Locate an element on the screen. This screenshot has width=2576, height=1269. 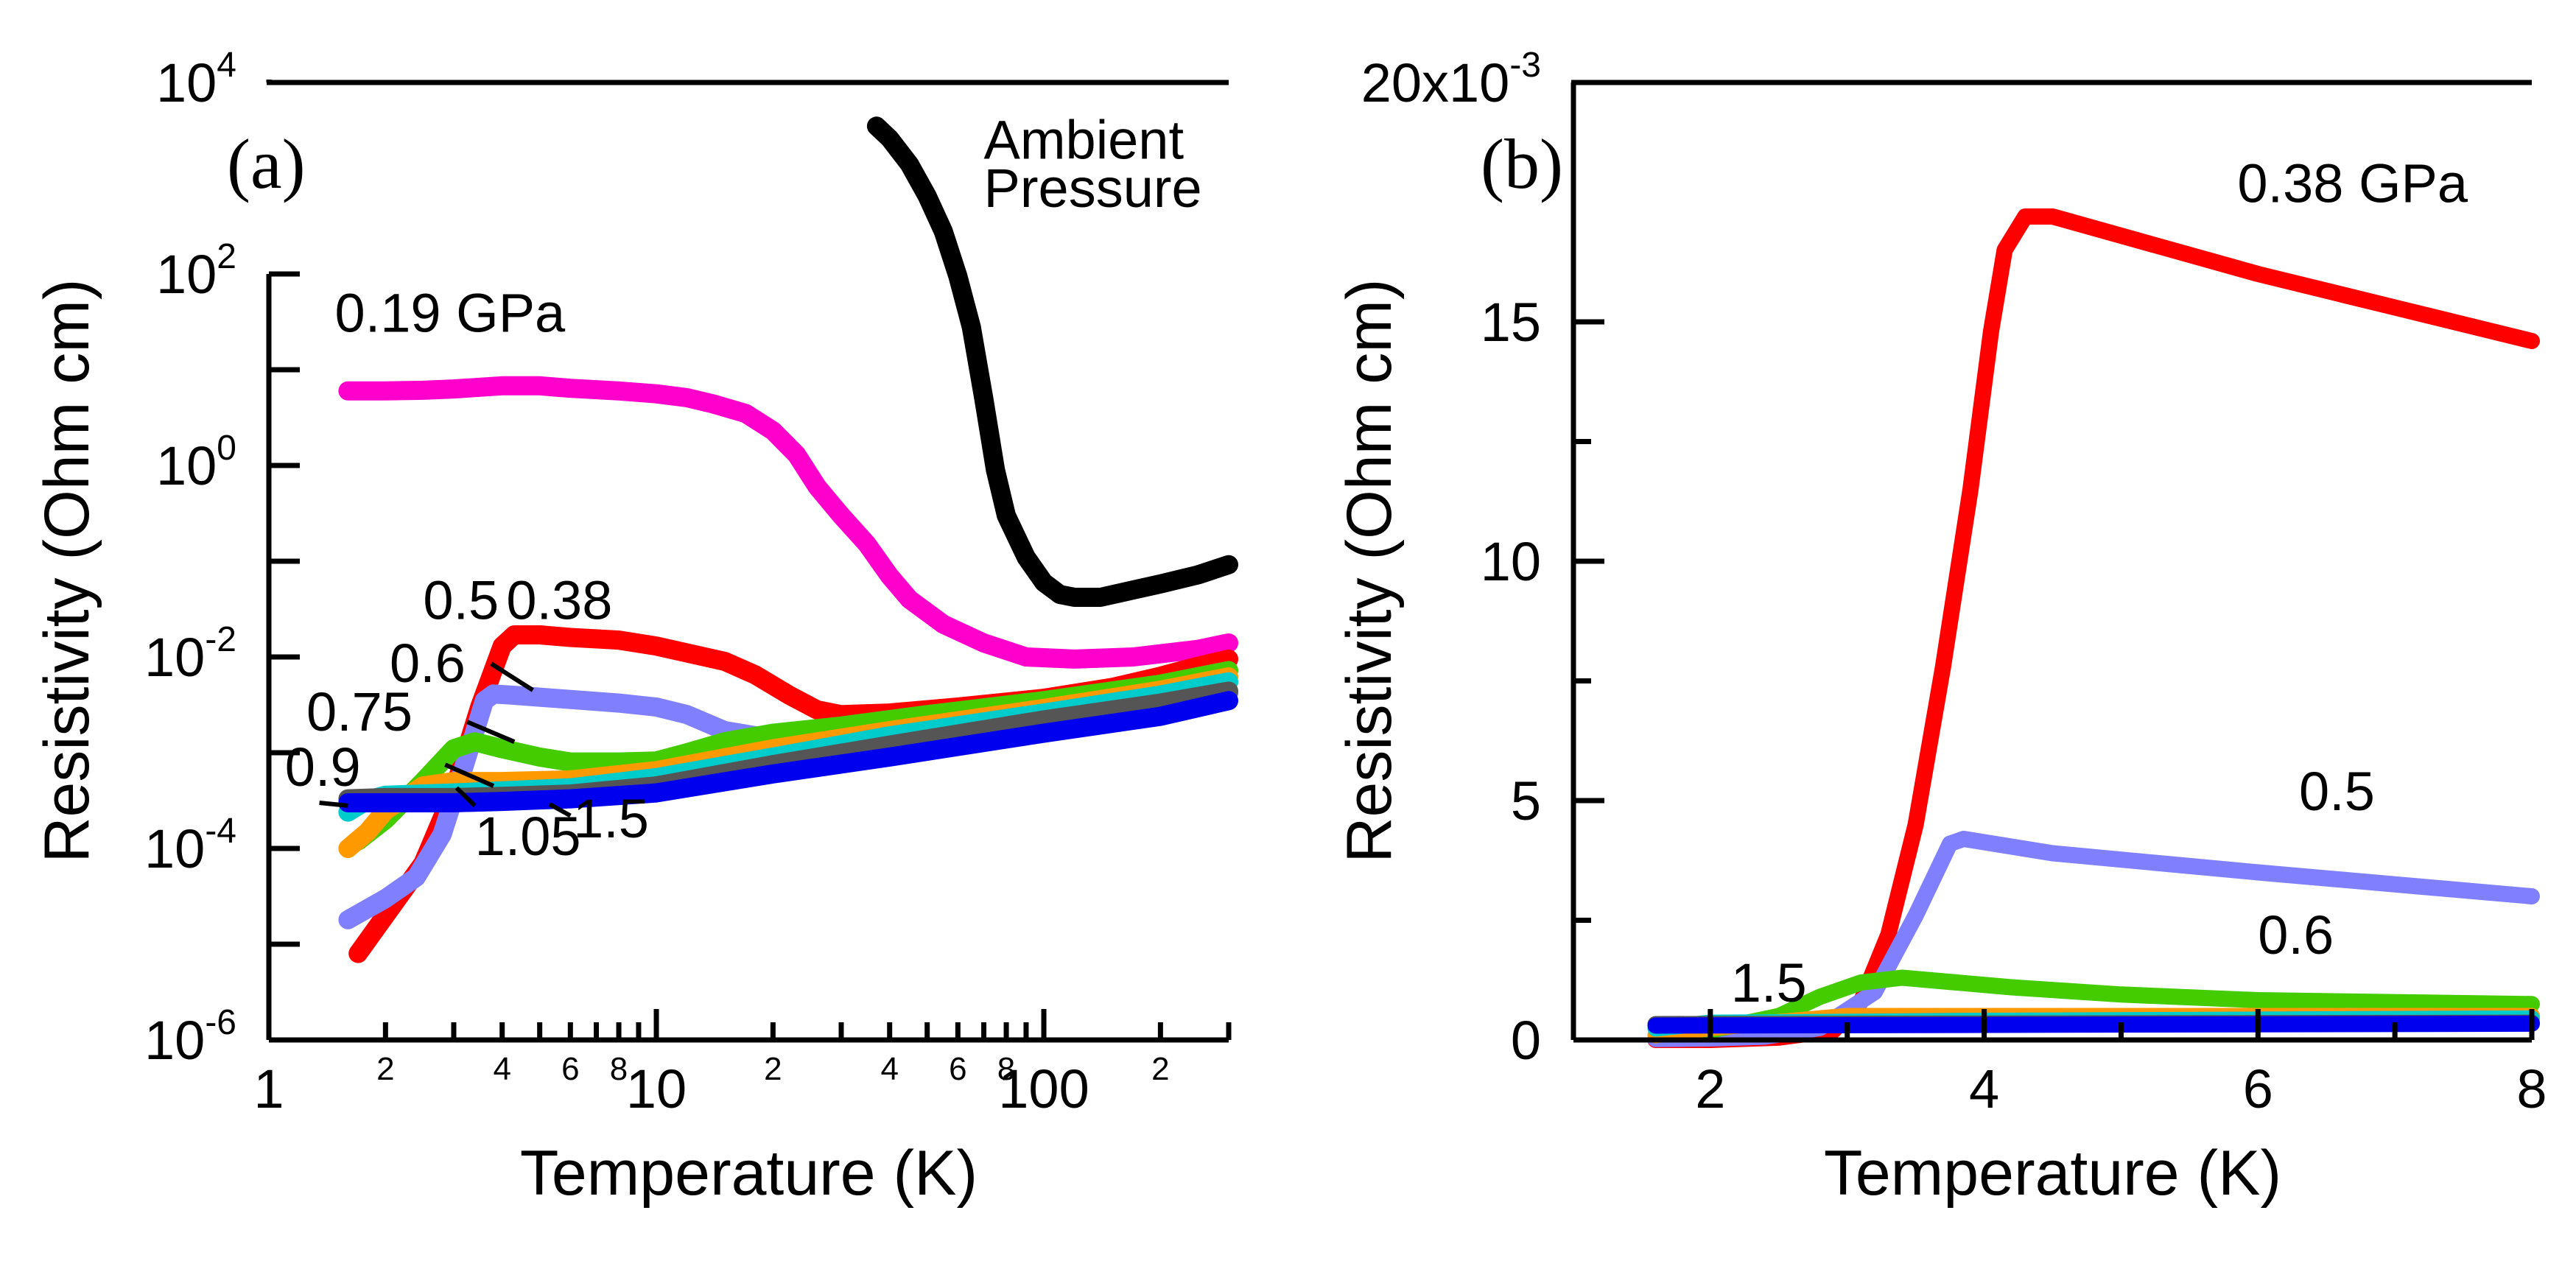
series-ambient-pressure is located at coordinates (1052, 361).